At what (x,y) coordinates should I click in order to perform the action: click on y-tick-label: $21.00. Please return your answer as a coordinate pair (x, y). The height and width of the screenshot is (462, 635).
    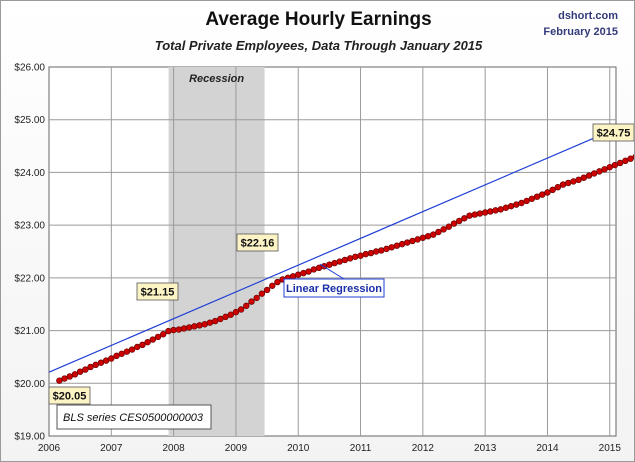
    Looking at the image, I should click on (29, 331).